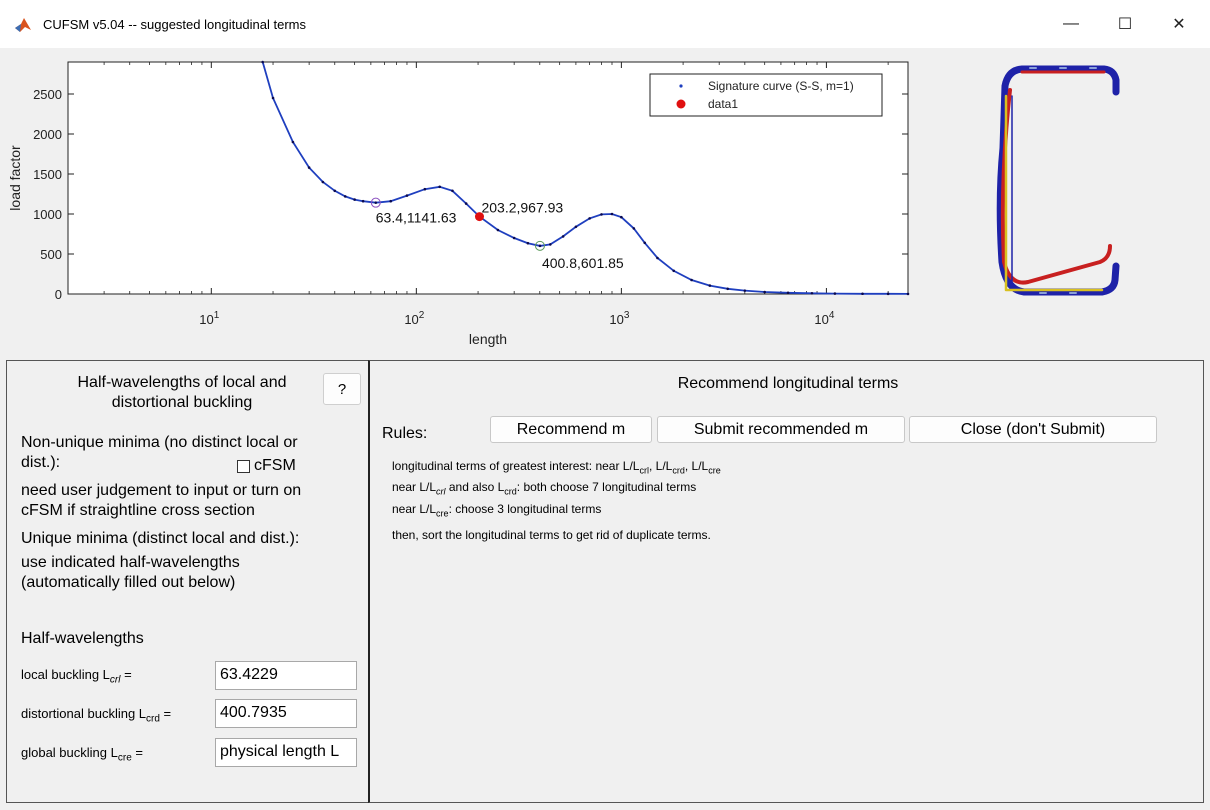 Image resolution: width=1210 pixels, height=810 pixels. I want to click on close-window-button: ✕, so click(1179, 24).